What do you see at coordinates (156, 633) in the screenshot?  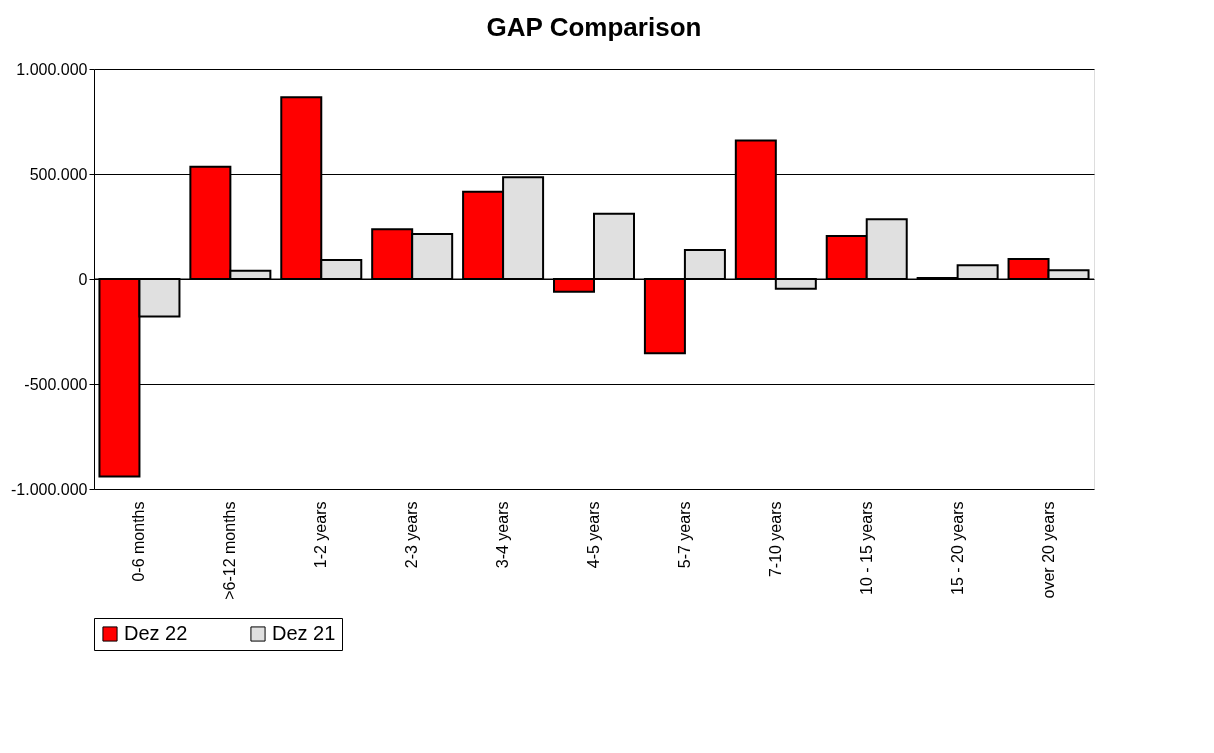 I see `legend-label: Dez 22` at bounding box center [156, 633].